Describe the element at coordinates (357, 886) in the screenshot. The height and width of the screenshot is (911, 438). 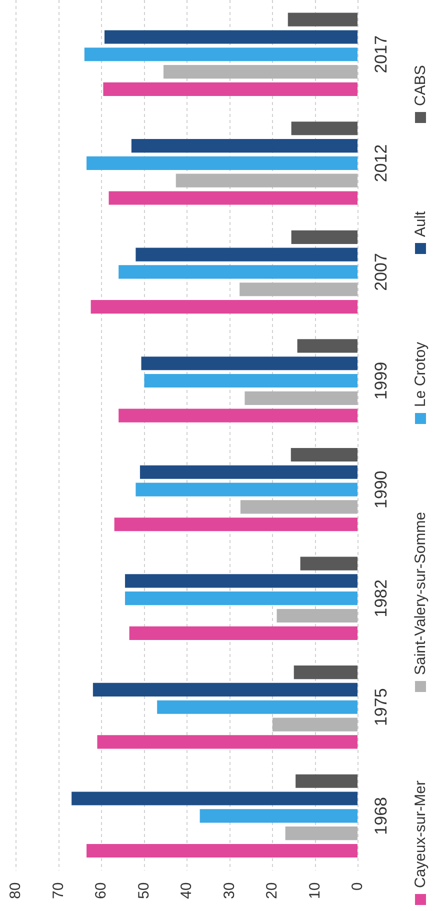
I see `x-tick-label: 0` at that location.